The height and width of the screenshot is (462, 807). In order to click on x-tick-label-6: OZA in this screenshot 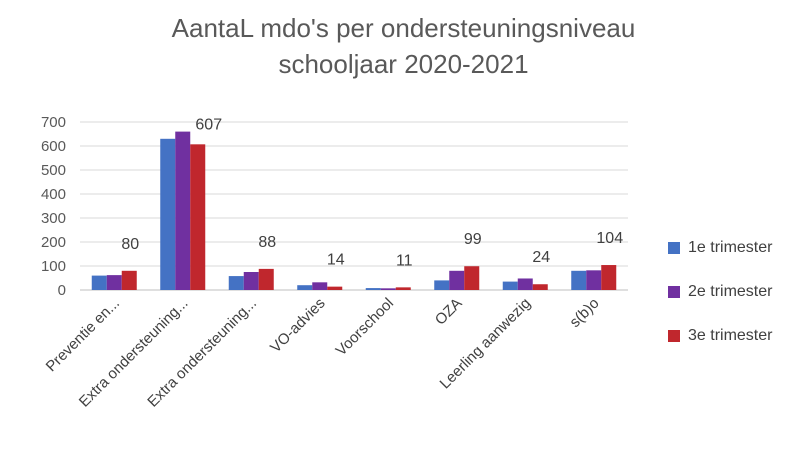, I will do `click(449, 312)`.